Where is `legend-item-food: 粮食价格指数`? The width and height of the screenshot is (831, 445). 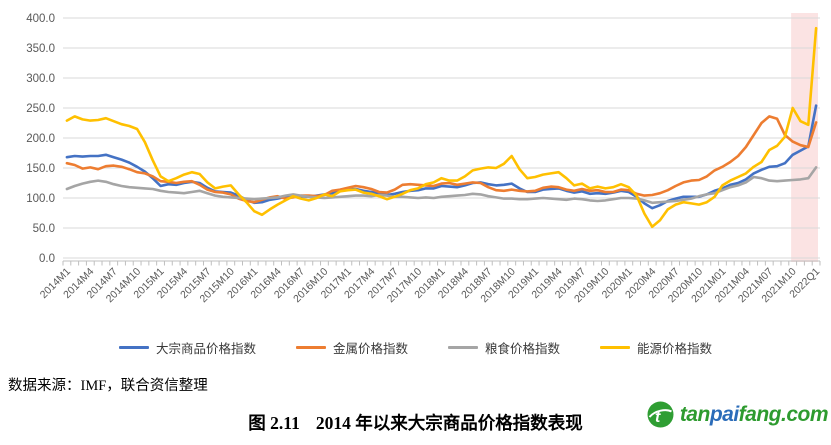 legend-item-food: 粮食价格指数 is located at coordinates (504, 347).